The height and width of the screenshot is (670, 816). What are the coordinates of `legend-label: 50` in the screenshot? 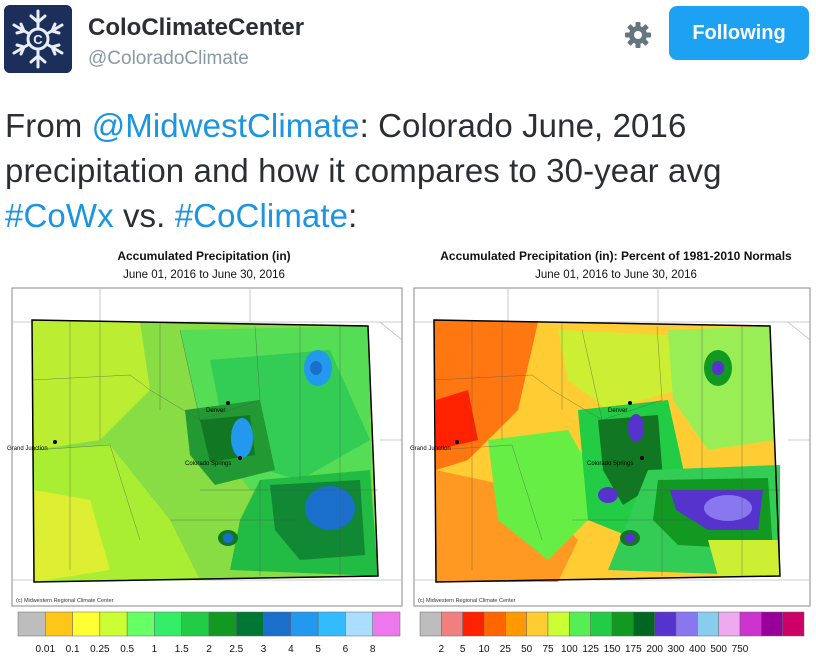 It's located at (527, 649).